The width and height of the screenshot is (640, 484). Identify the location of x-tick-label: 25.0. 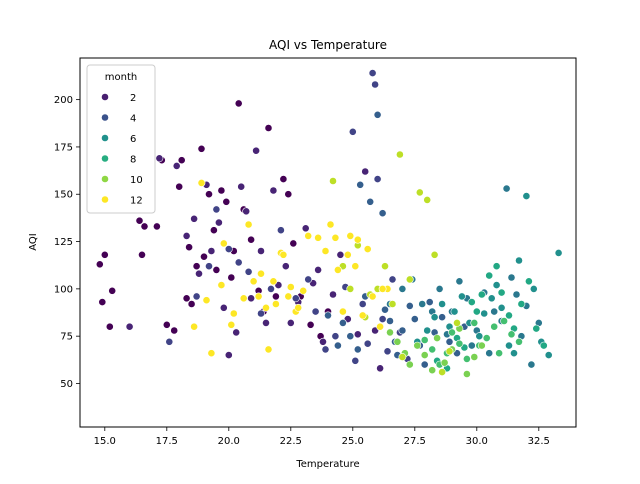
(353, 441).